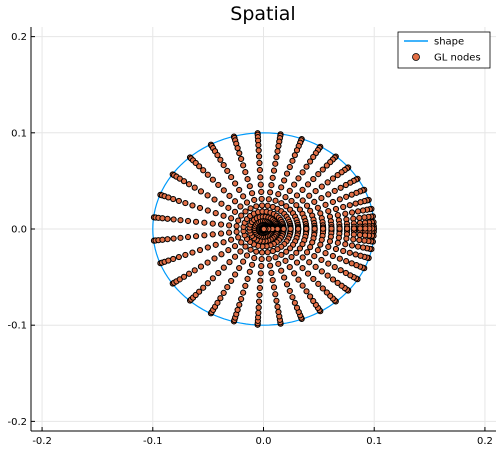  I want to click on y-tick-label: 0.0, so click(19, 230).